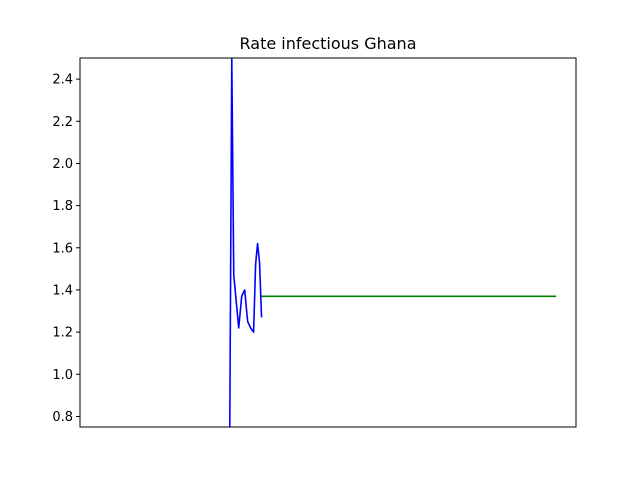 The image size is (640, 480). What do you see at coordinates (62, 375) in the screenshot?
I see `y-tick-label: 1.0` at bounding box center [62, 375].